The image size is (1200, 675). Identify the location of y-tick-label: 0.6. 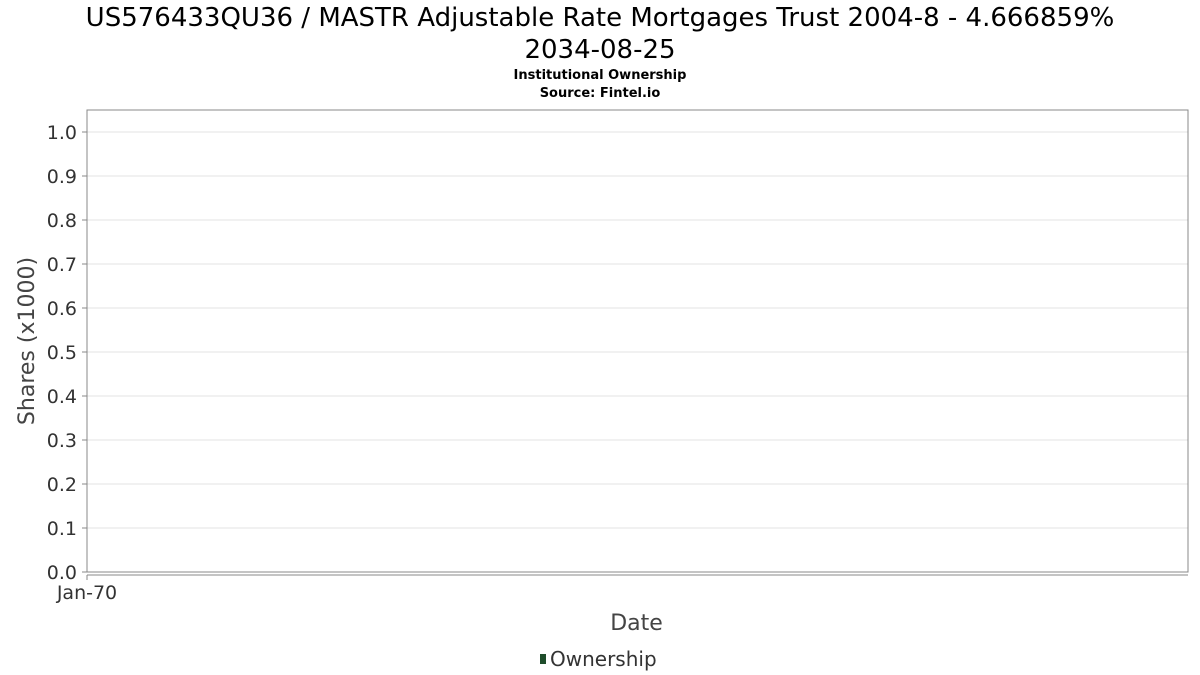
(62, 309).